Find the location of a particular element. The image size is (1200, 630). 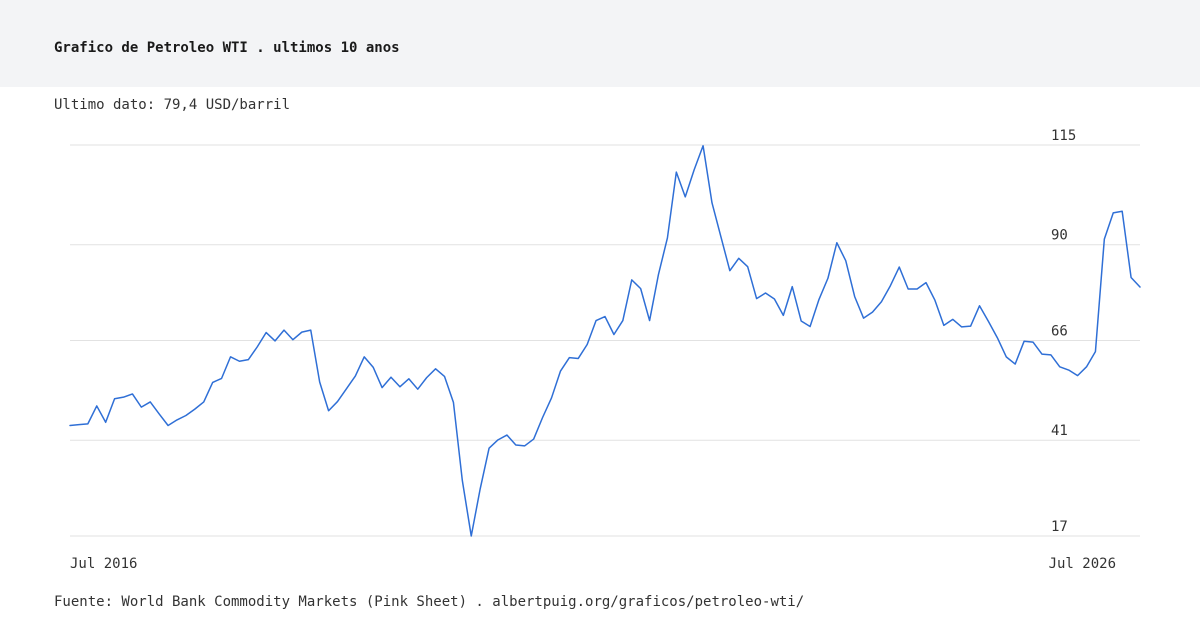

y-tick-label: 17 is located at coordinates (1059, 527).